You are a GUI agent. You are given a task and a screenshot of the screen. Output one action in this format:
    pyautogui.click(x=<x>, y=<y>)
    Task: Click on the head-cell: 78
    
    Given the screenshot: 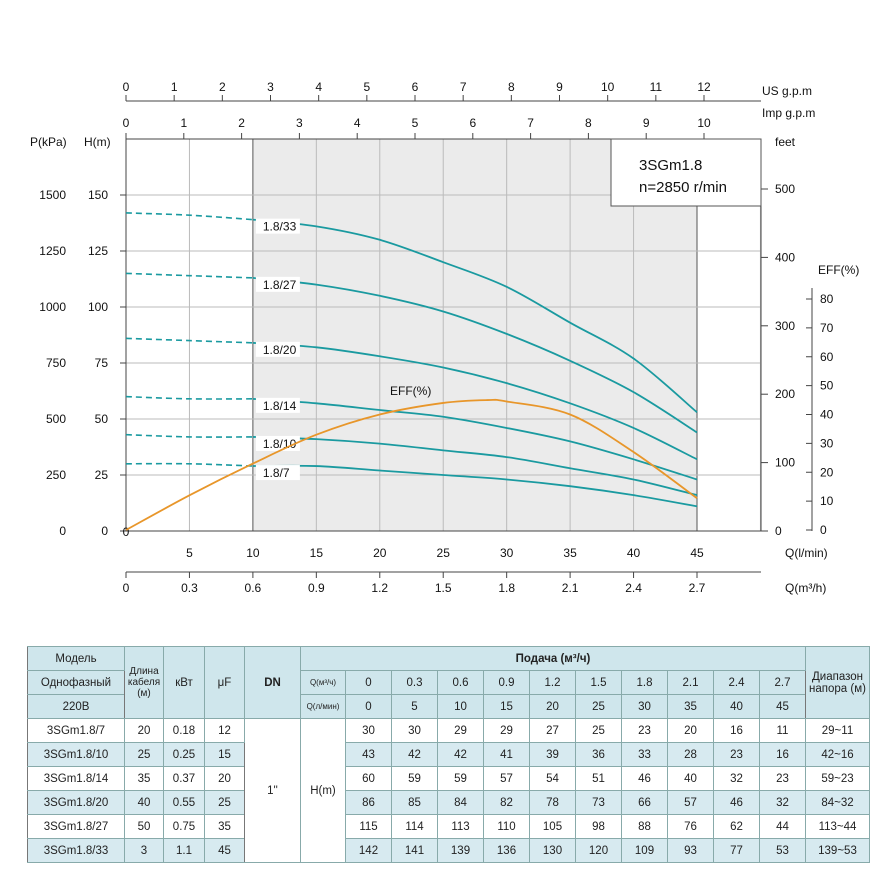 What is the action you would take?
    pyautogui.click(x=552, y=802)
    